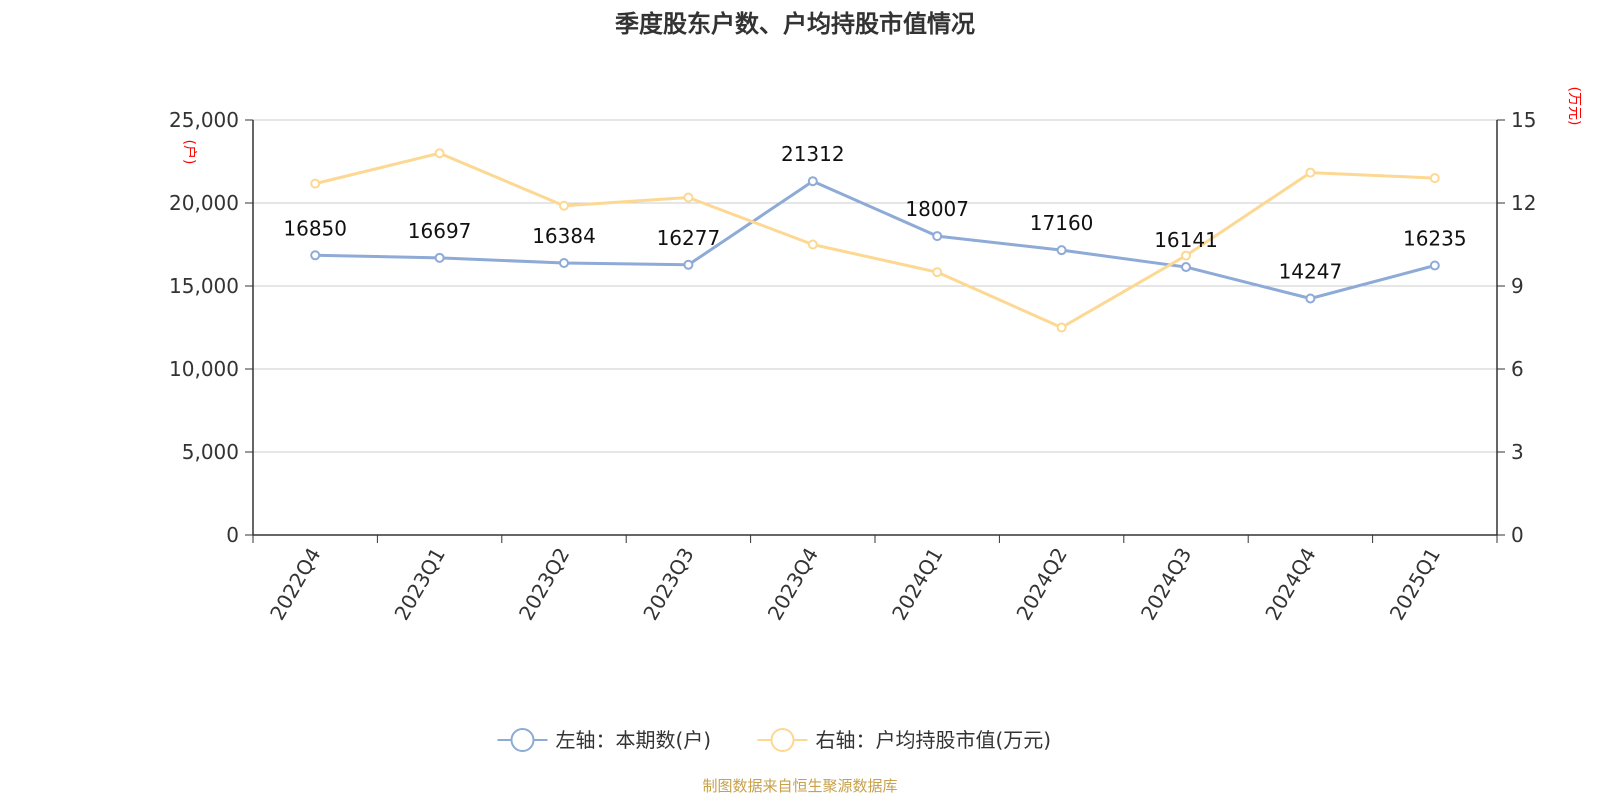  I want to click on left-tick-label: 20,000, so click(204, 203).